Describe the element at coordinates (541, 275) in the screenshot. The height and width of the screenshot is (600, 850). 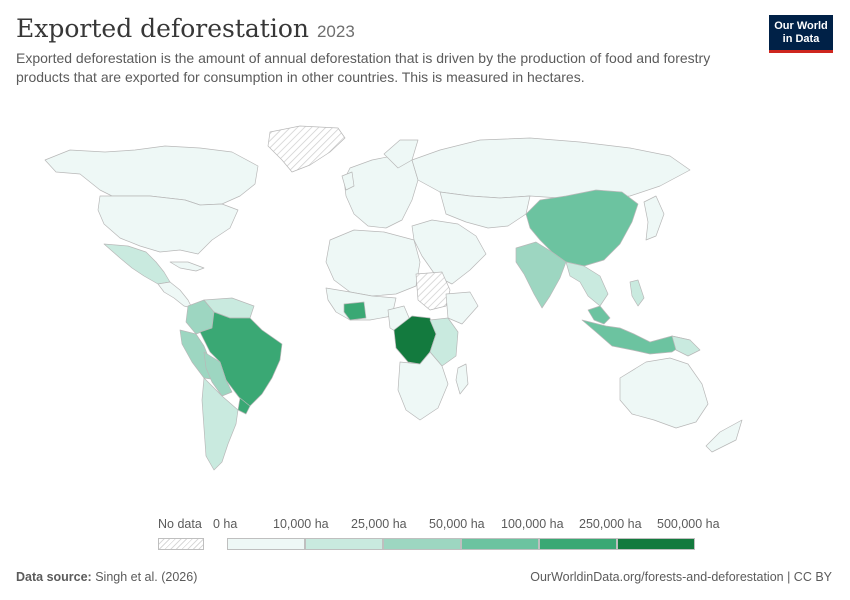
I see `region-india` at that location.